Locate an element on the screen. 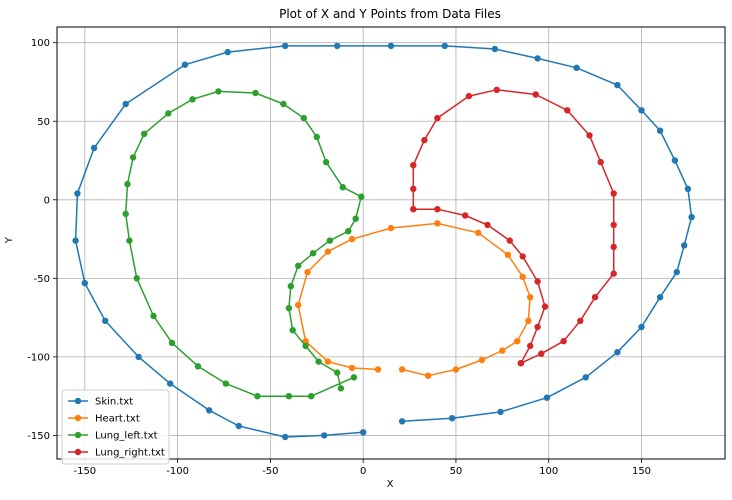 The width and height of the screenshot is (732, 500). y-tick-label: -150 is located at coordinates (38, 436).